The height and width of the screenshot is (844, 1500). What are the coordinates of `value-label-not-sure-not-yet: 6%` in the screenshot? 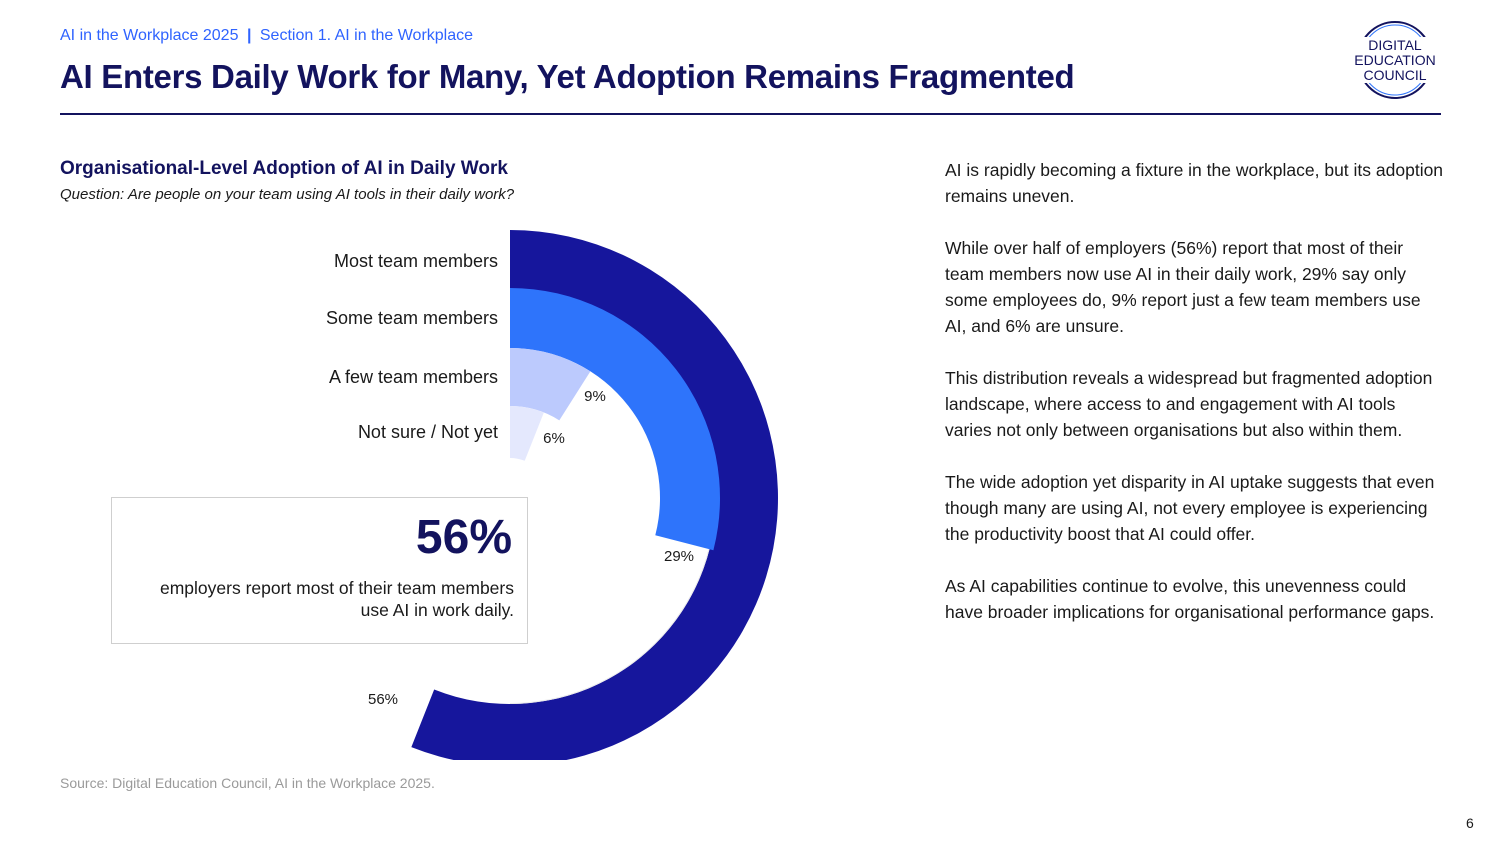 It's located at (554, 438).